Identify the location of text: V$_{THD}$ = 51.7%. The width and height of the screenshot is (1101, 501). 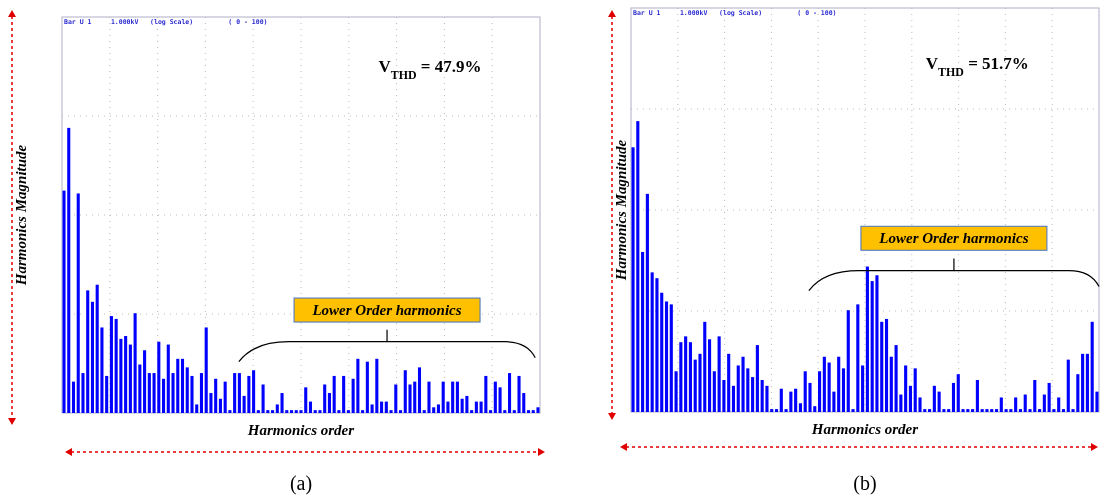
(977, 66).